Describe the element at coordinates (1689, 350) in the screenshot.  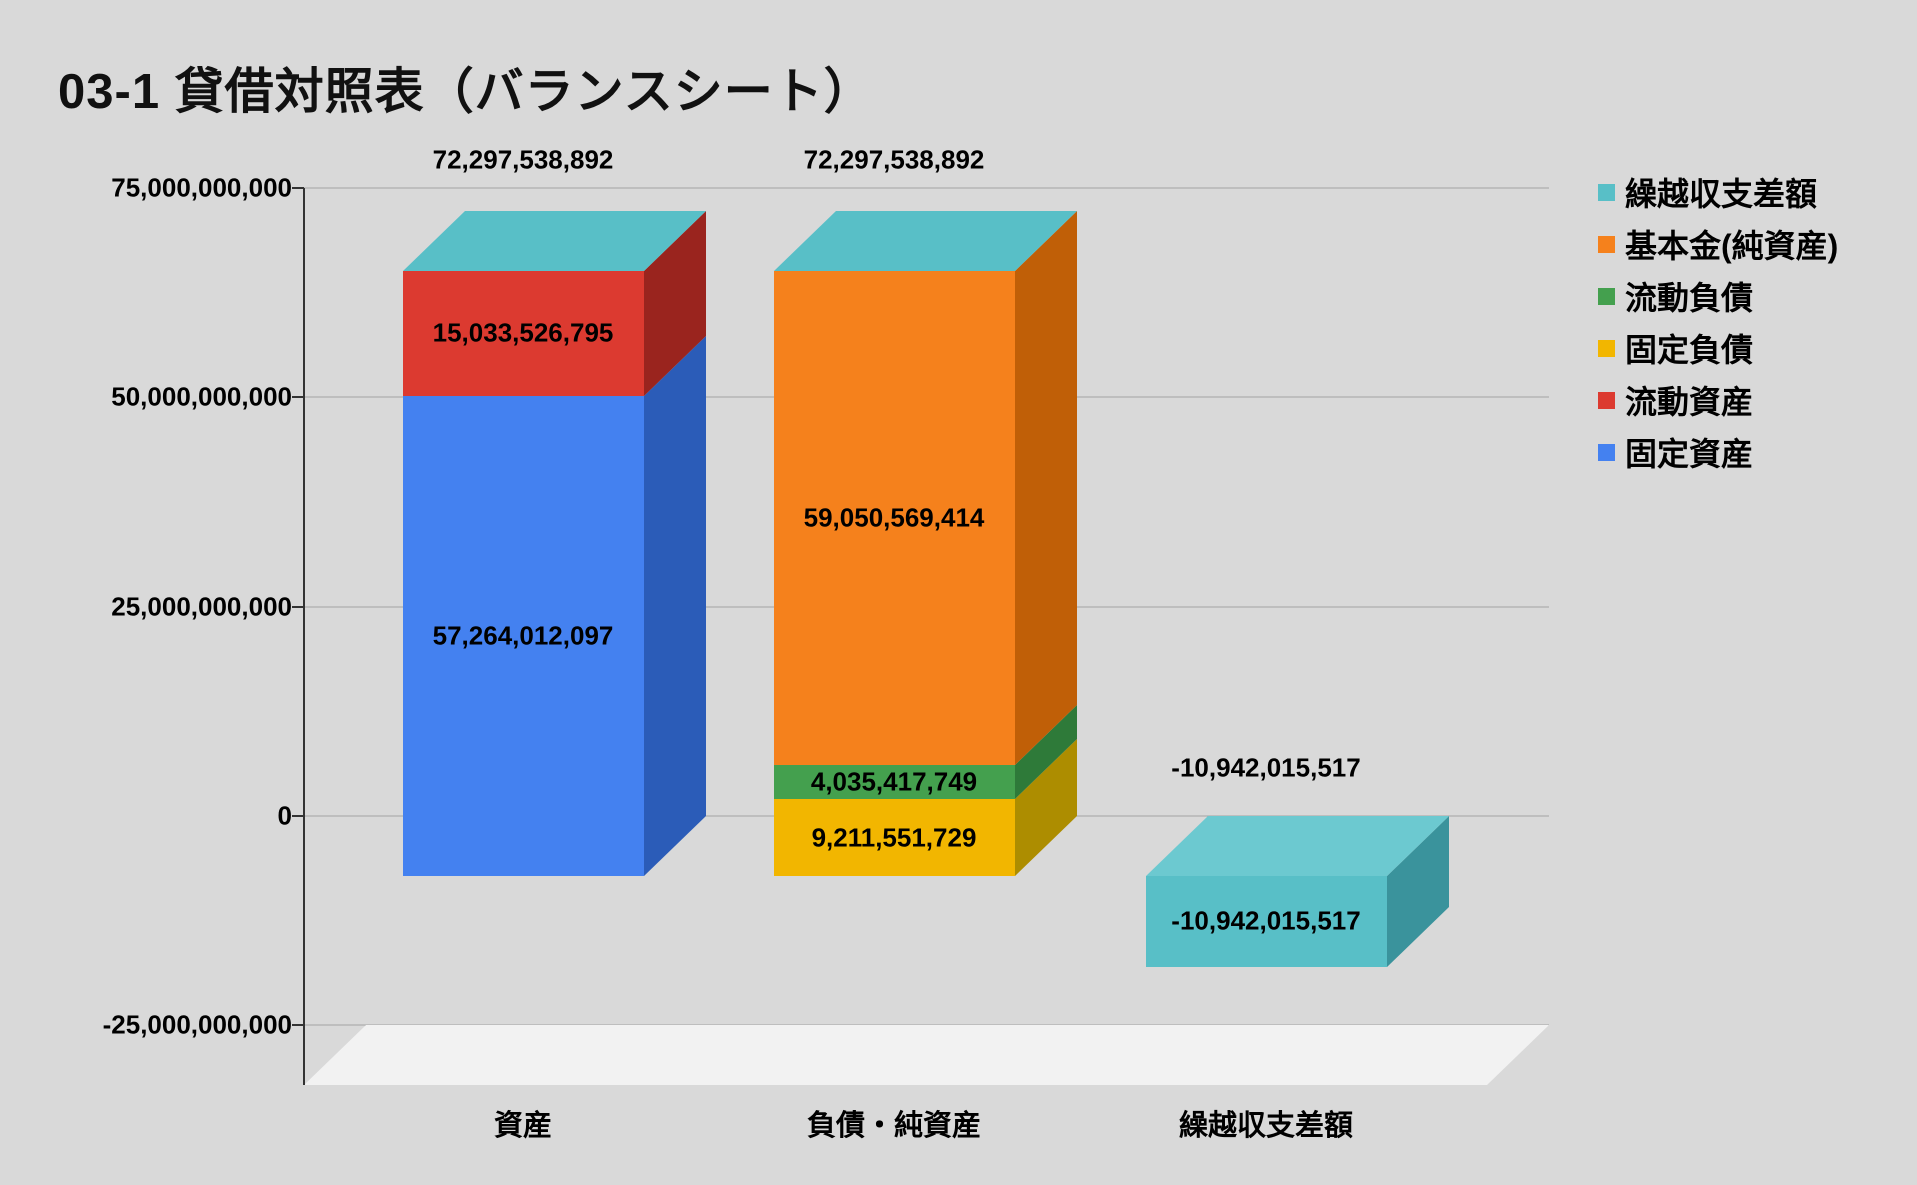
I see `legend-item-label: 固定負債` at that location.